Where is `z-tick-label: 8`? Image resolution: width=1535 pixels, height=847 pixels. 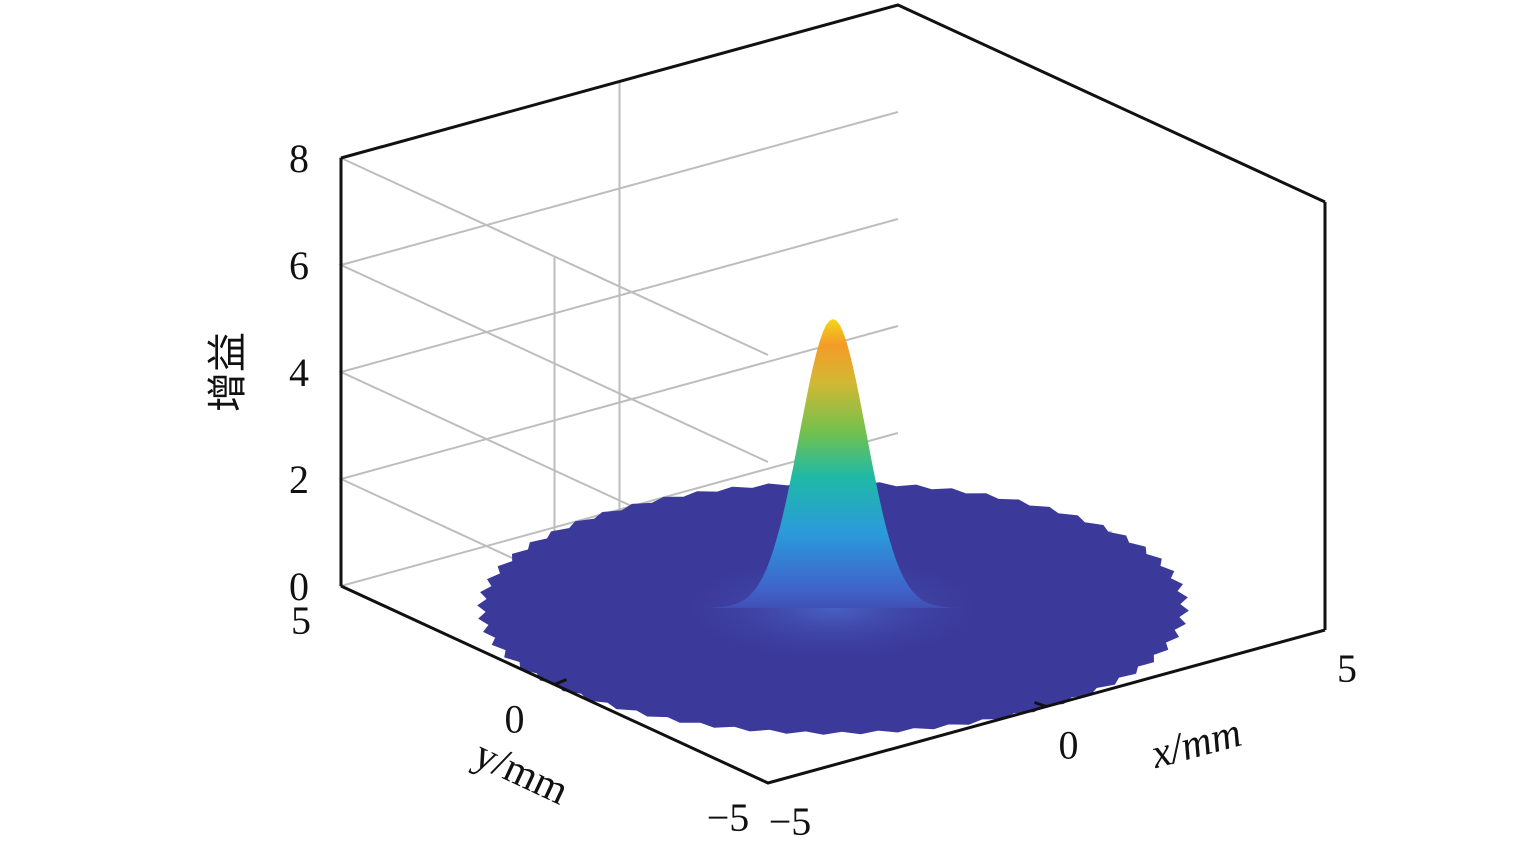 z-tick-label: 8 is located at coordinates (299, 158).